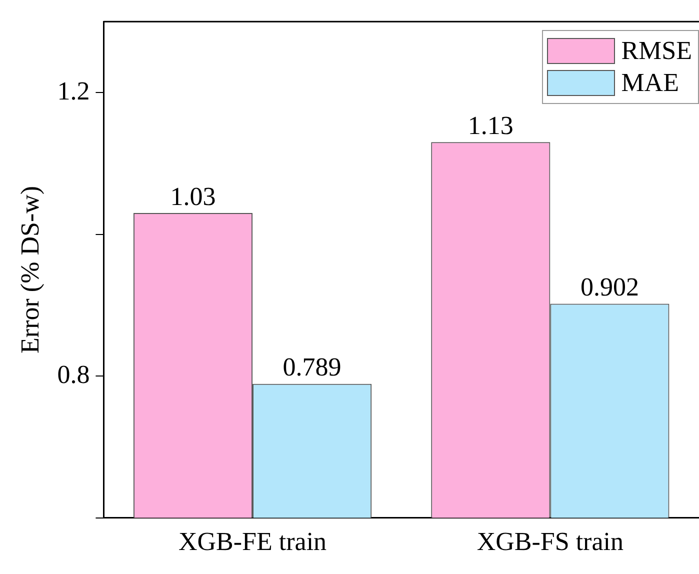 The height and width of the screenshot is (574, 699). What do you see at coordinates (29, 270) in the screenshot?
I see `y-axis-title: Error (% DS-w)` at bounding box center [29, 270].